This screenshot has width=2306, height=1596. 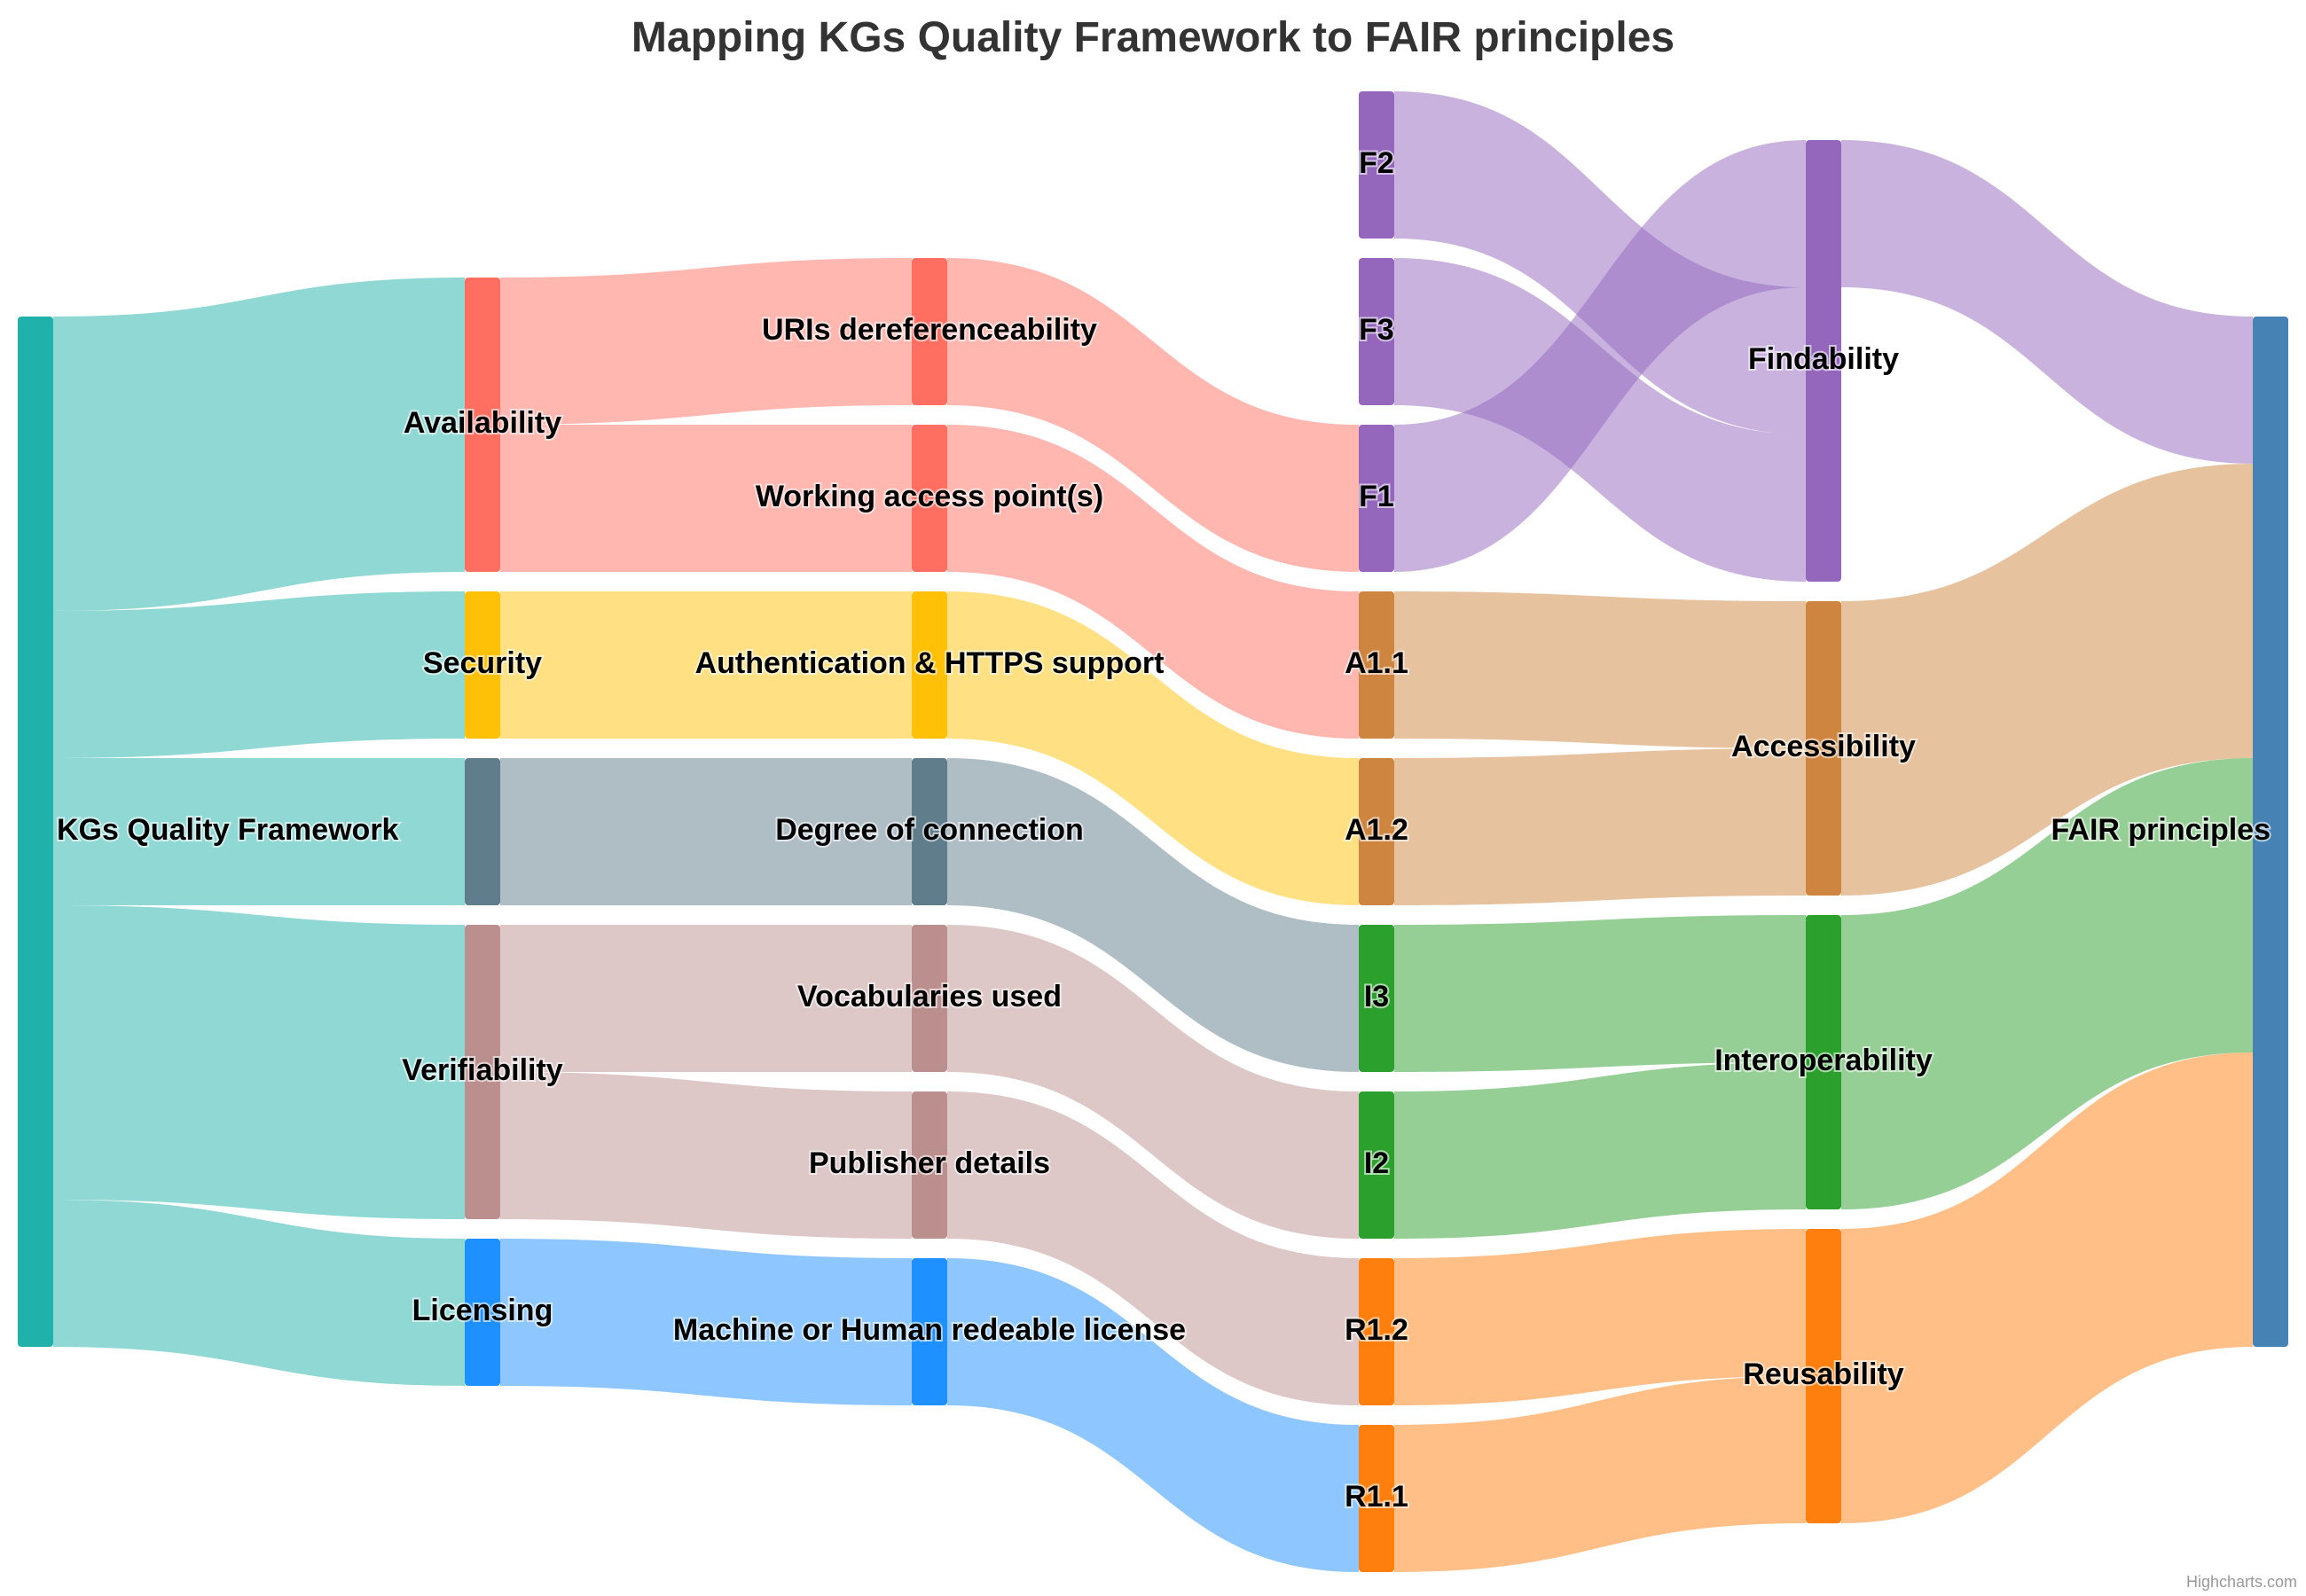 I want to click on node-label: Security, so click(x=482, y=663).